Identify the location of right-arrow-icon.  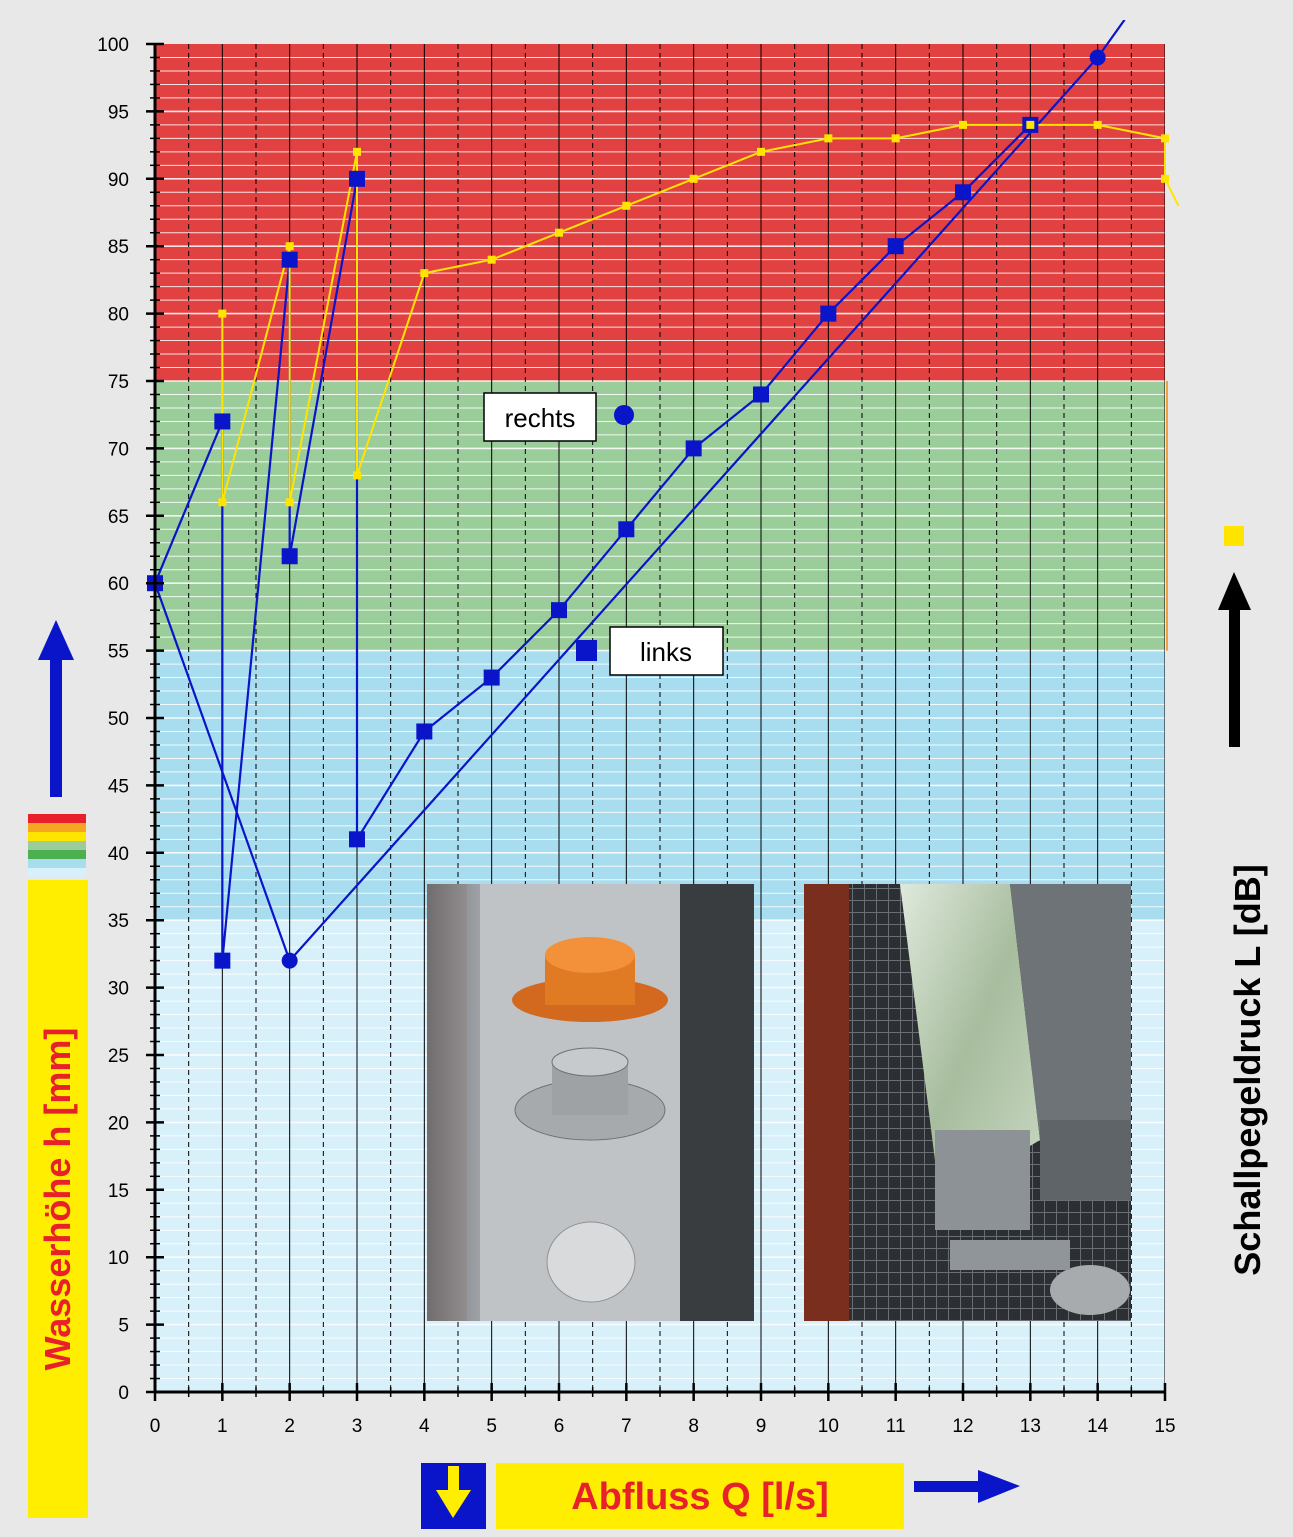
(967, 1486).